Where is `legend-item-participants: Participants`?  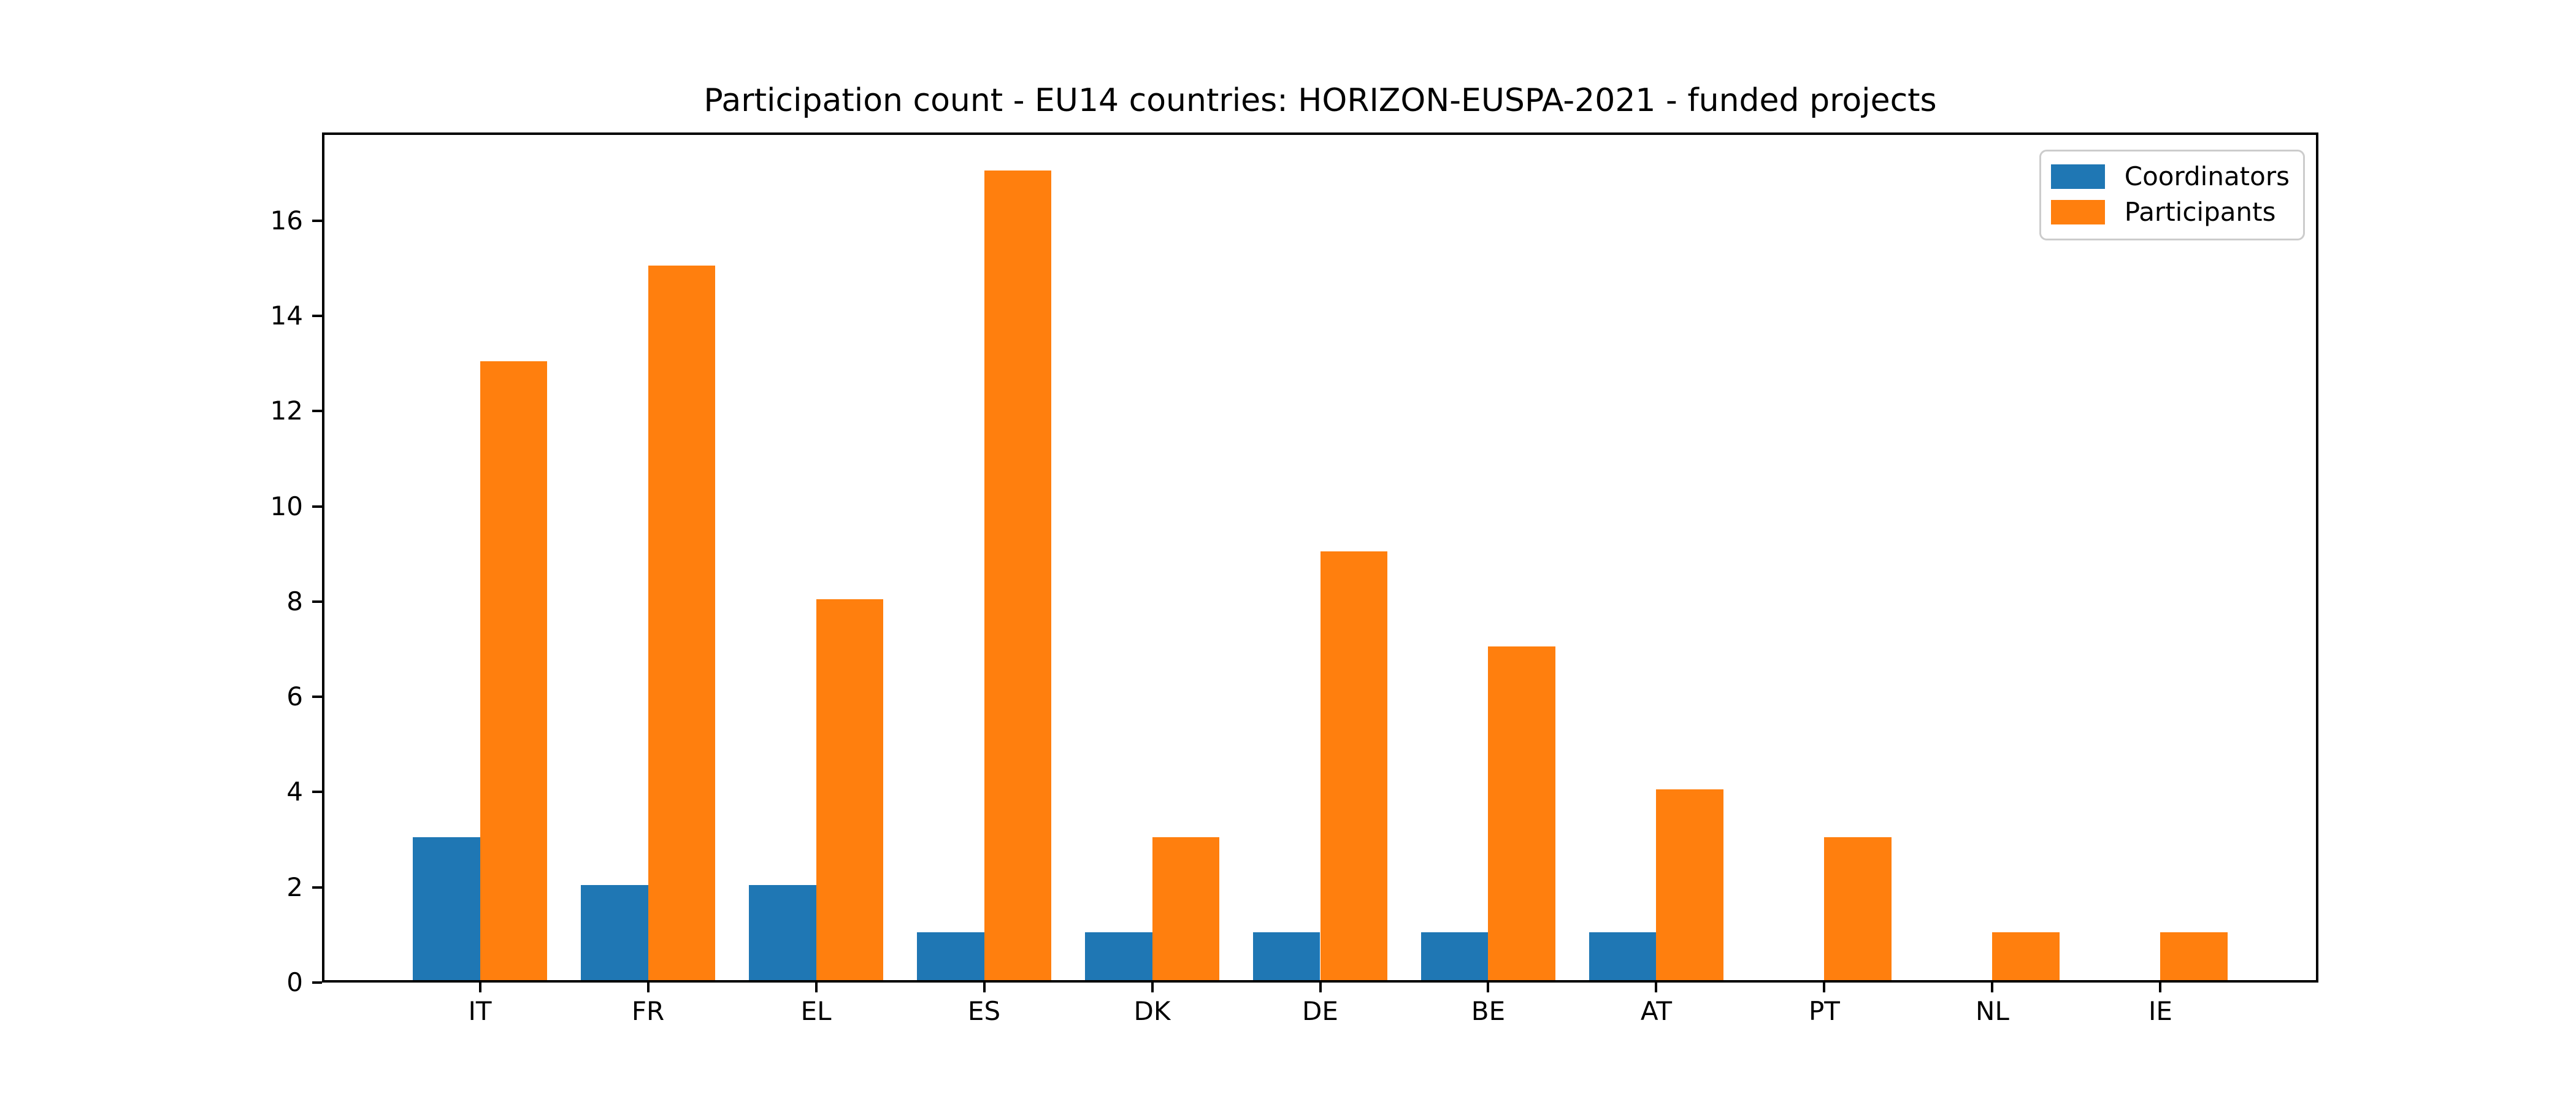 legend-item-participants: Participants is located at coordinates (2170, 212).